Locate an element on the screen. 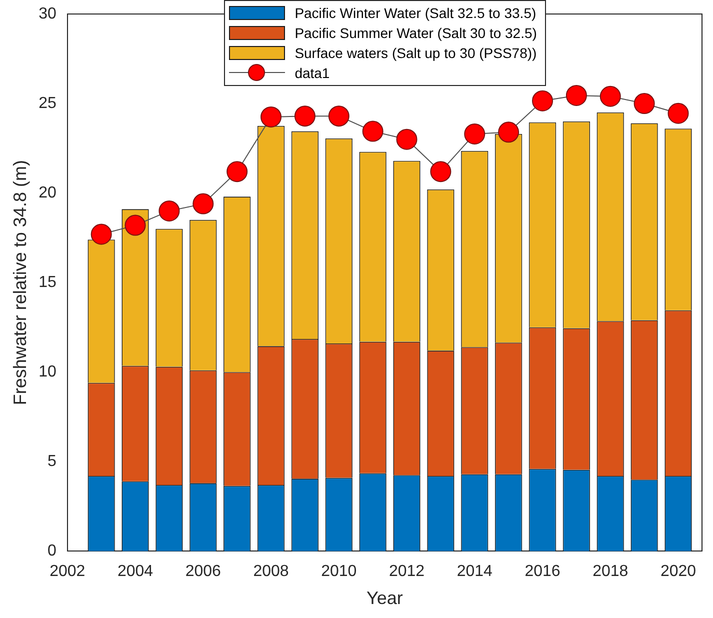  y-tick-label: 25 is located at coordinates (47, 103).